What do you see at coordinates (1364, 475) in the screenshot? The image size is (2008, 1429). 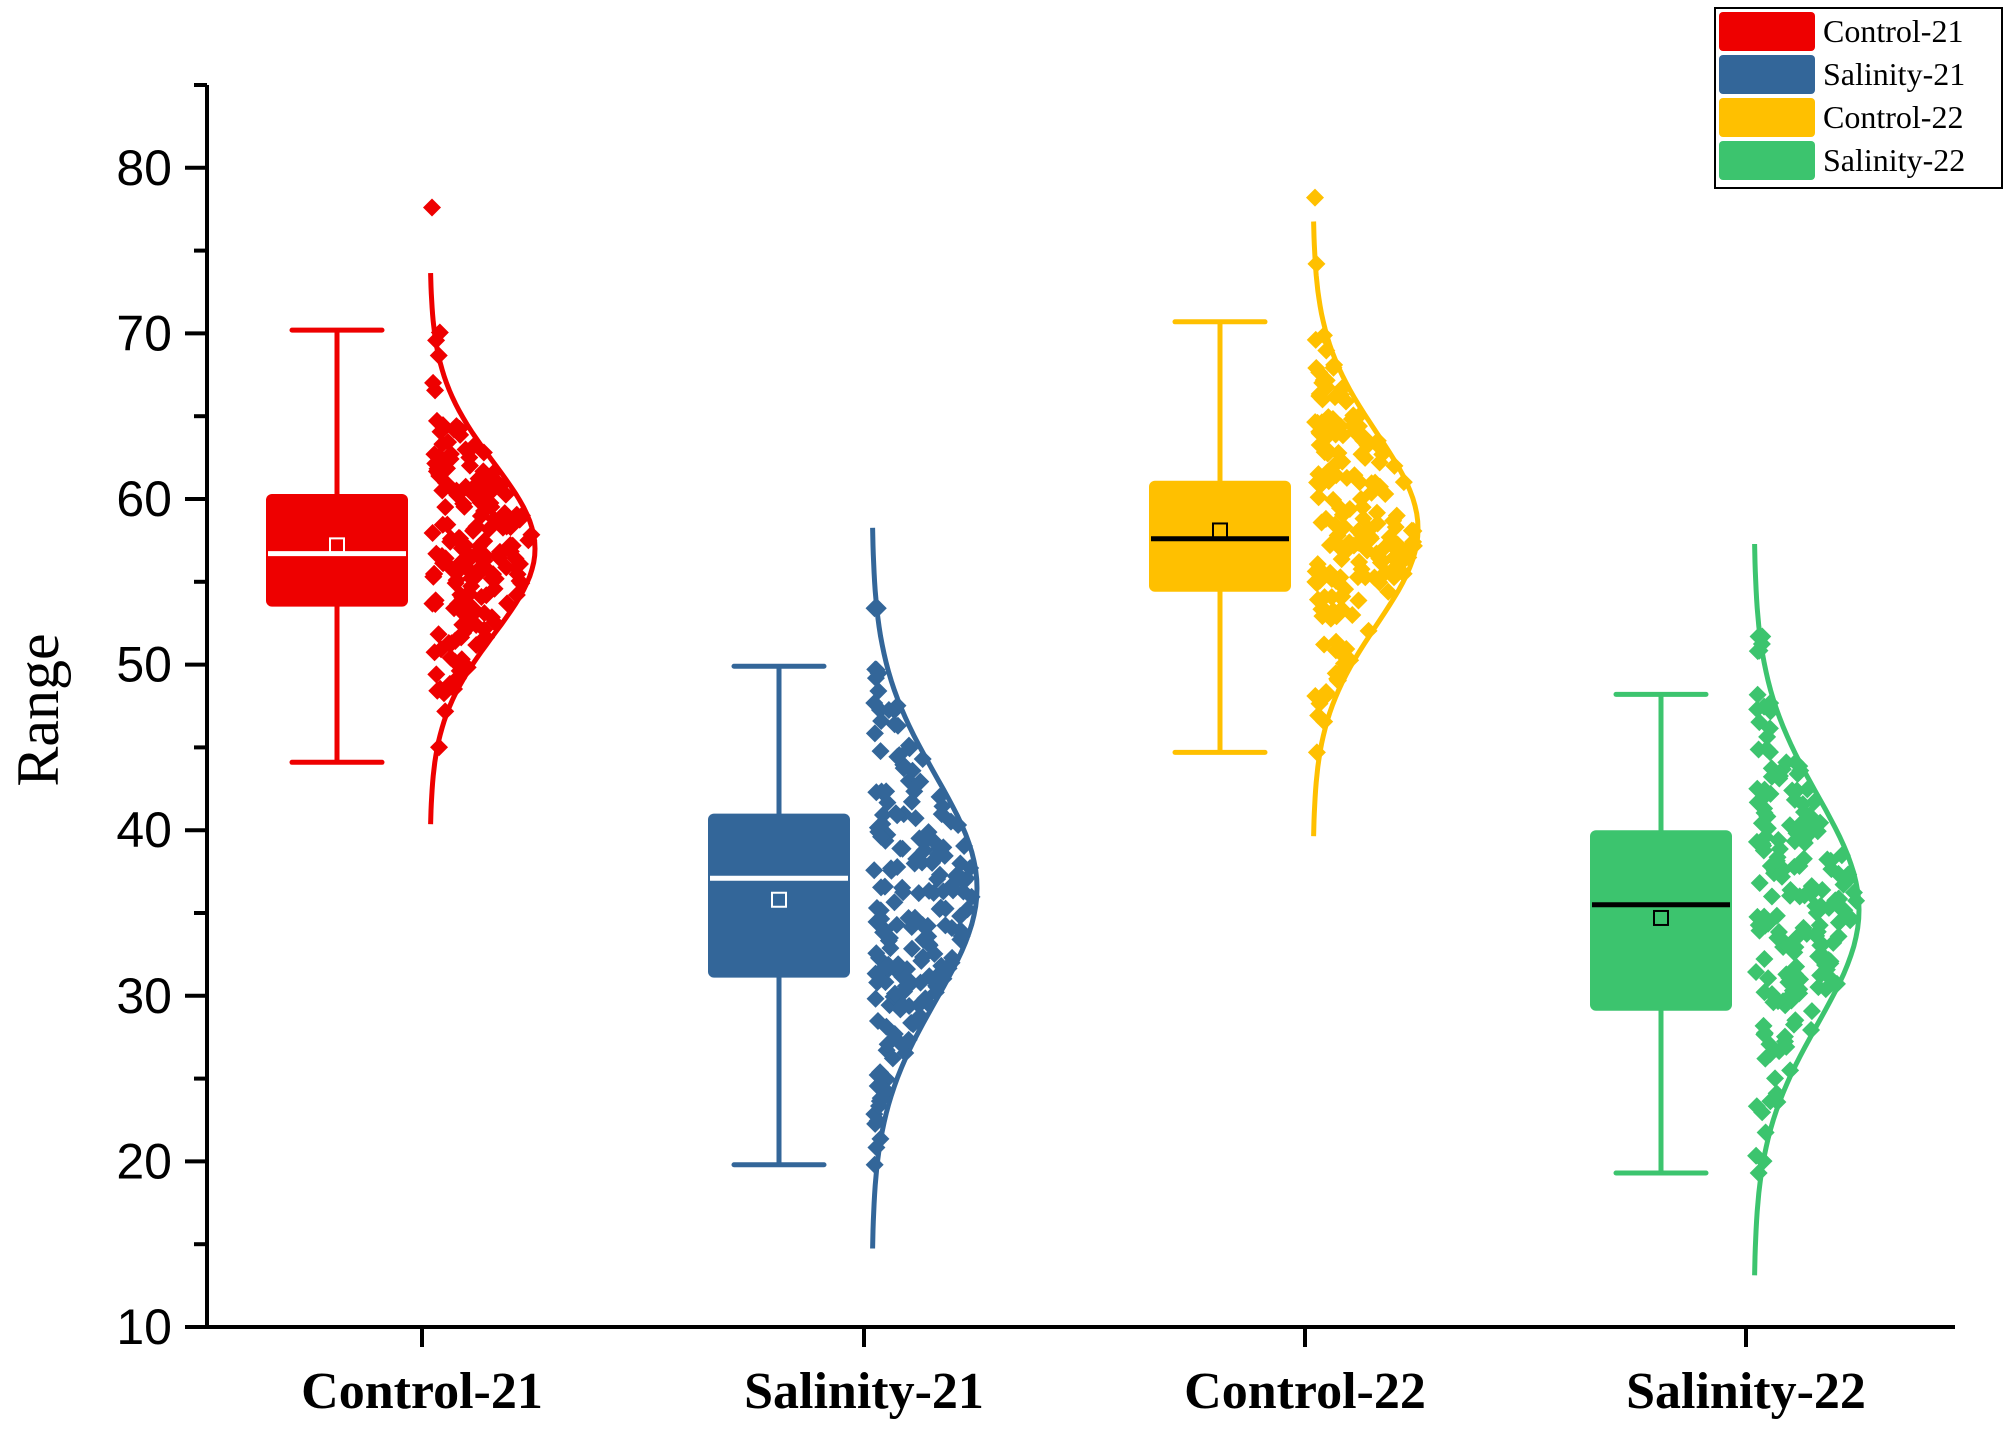 I see `data-points` at bounding box center [1364, 475].